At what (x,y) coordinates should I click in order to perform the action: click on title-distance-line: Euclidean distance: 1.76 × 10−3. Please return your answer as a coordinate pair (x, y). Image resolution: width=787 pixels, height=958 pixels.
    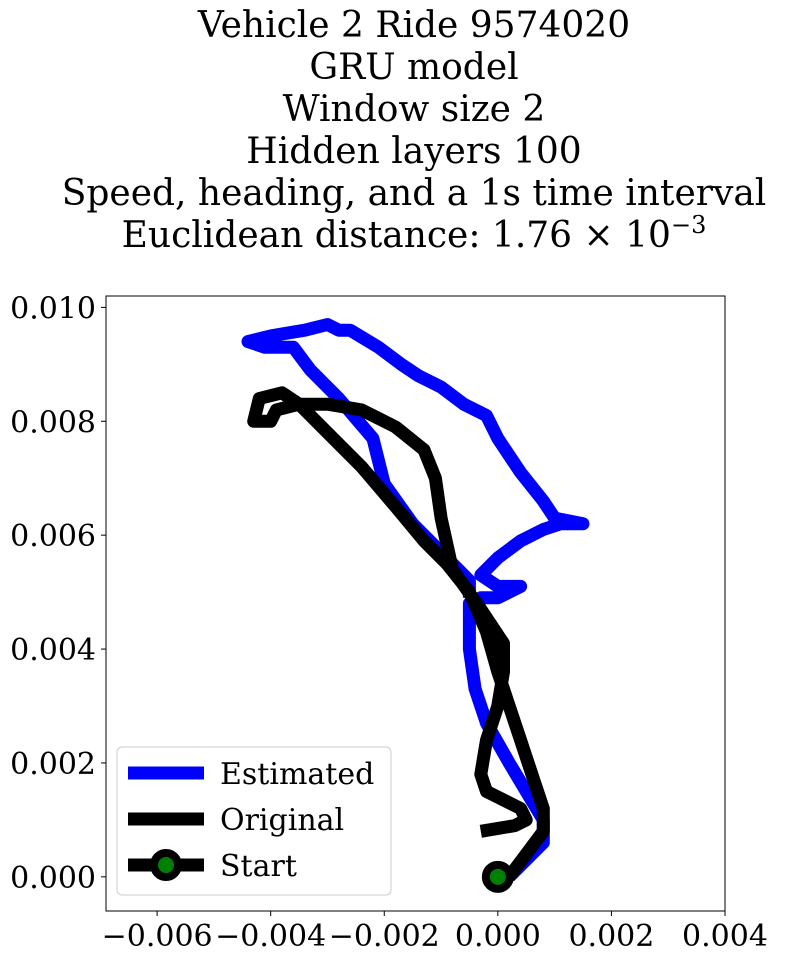
    Looking at the image, I should click on (414, 233).